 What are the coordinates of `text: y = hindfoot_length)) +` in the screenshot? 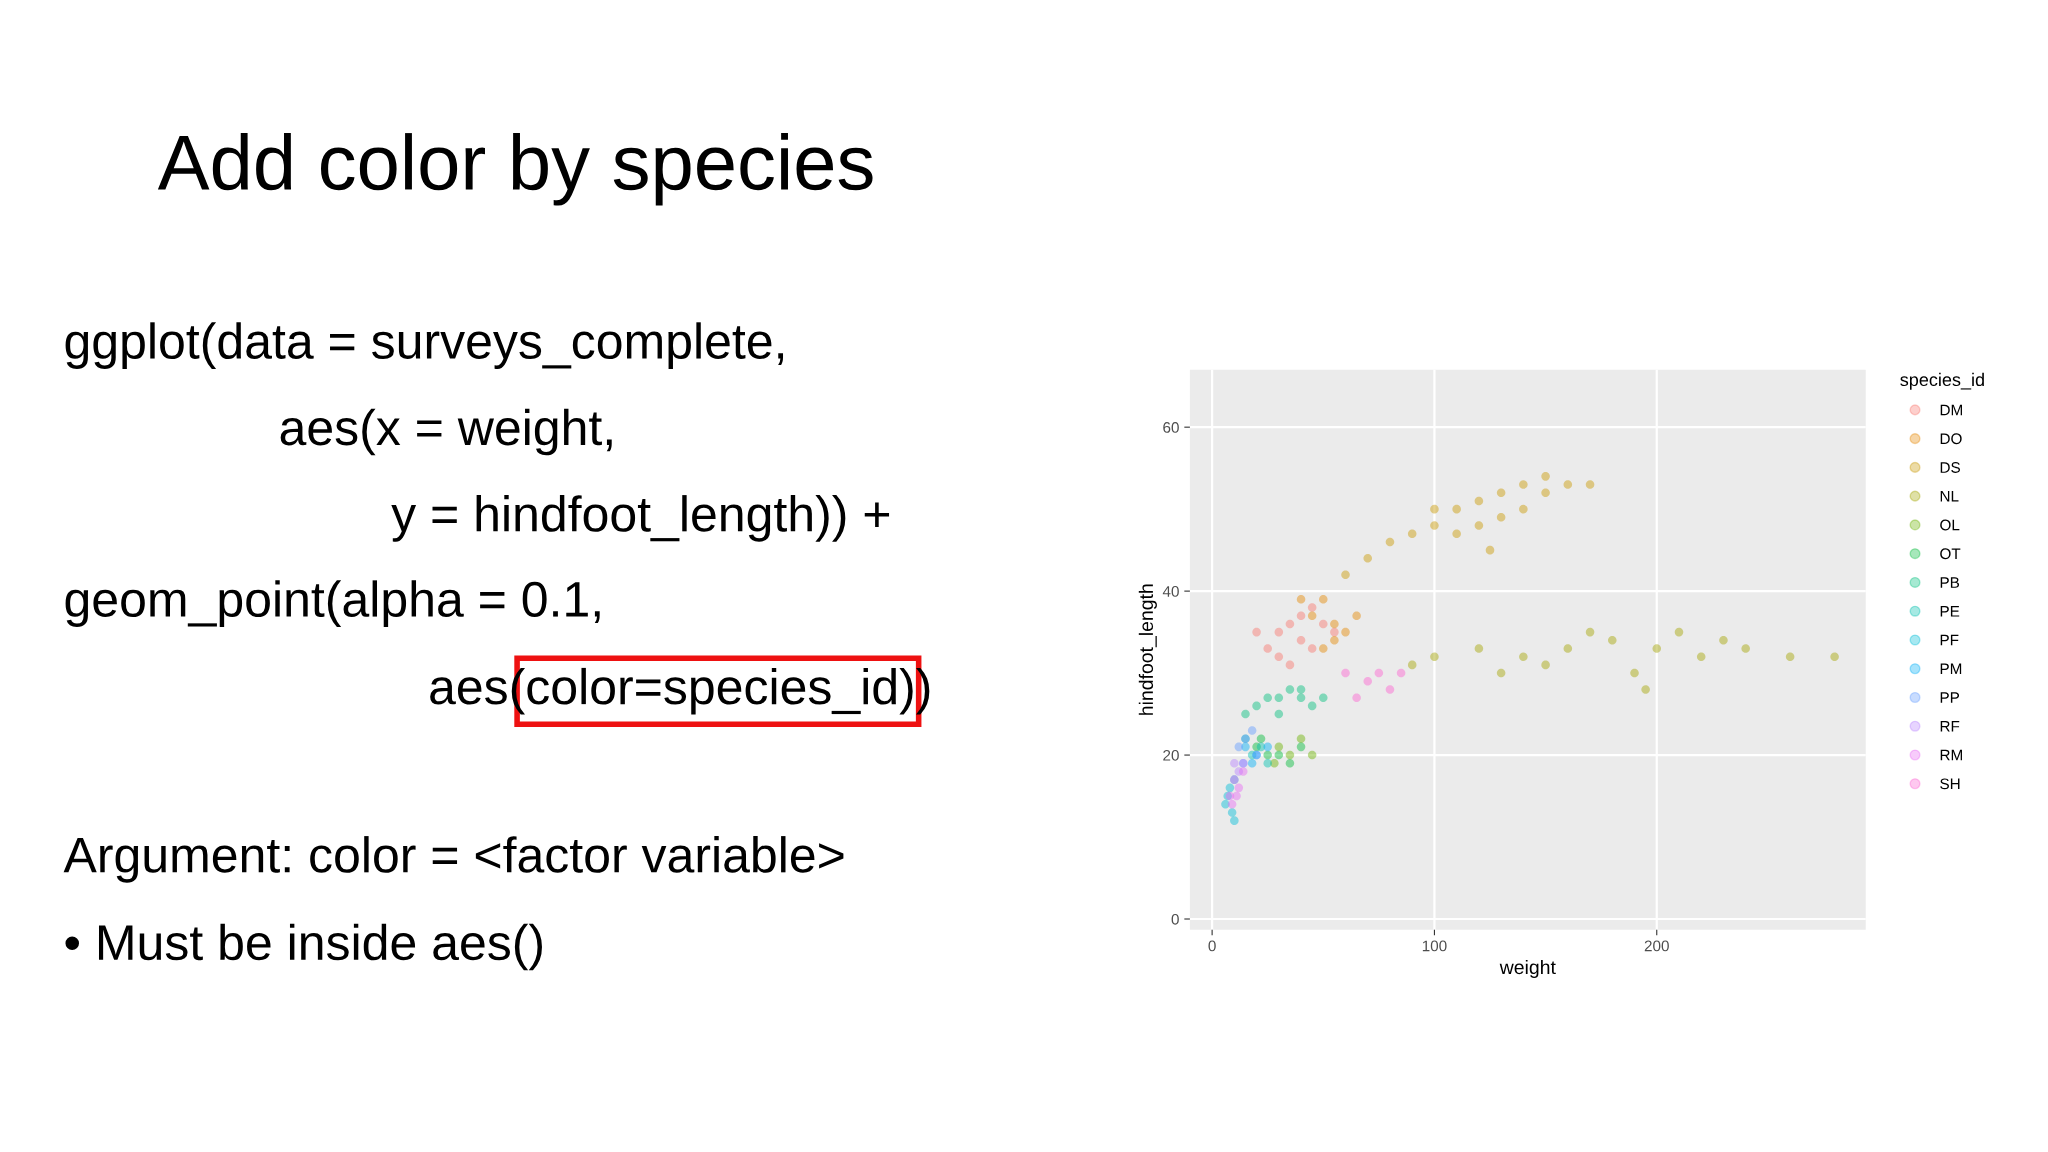 It's located at (640, 518).